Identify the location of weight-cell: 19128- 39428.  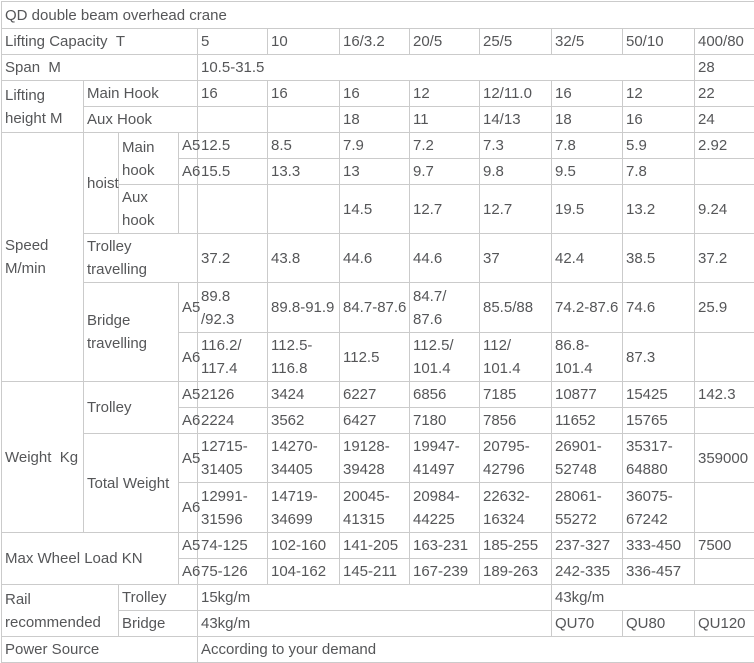
(375, 458).